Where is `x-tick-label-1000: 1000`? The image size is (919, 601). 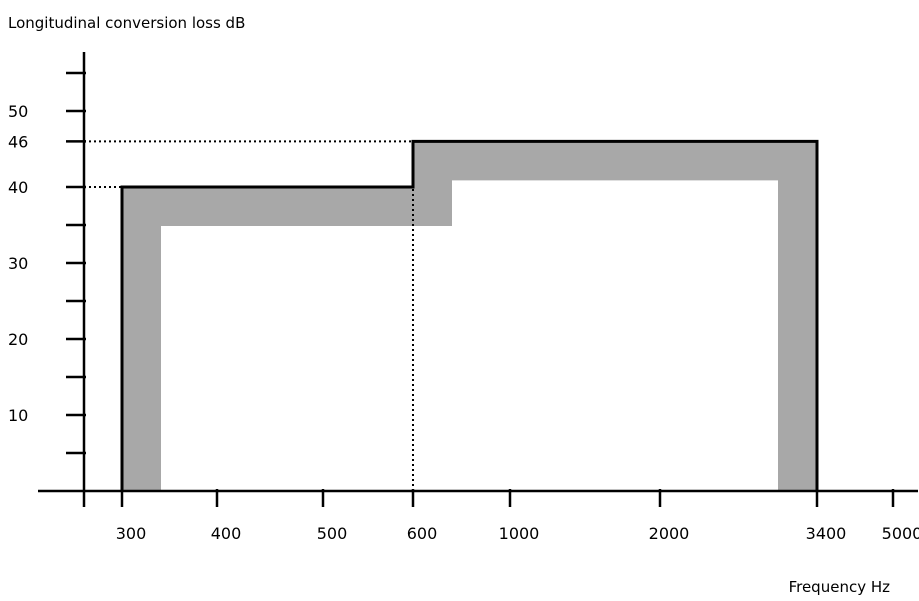 x-tick-label-1000: 1000 is located at coordinates (519, 533).